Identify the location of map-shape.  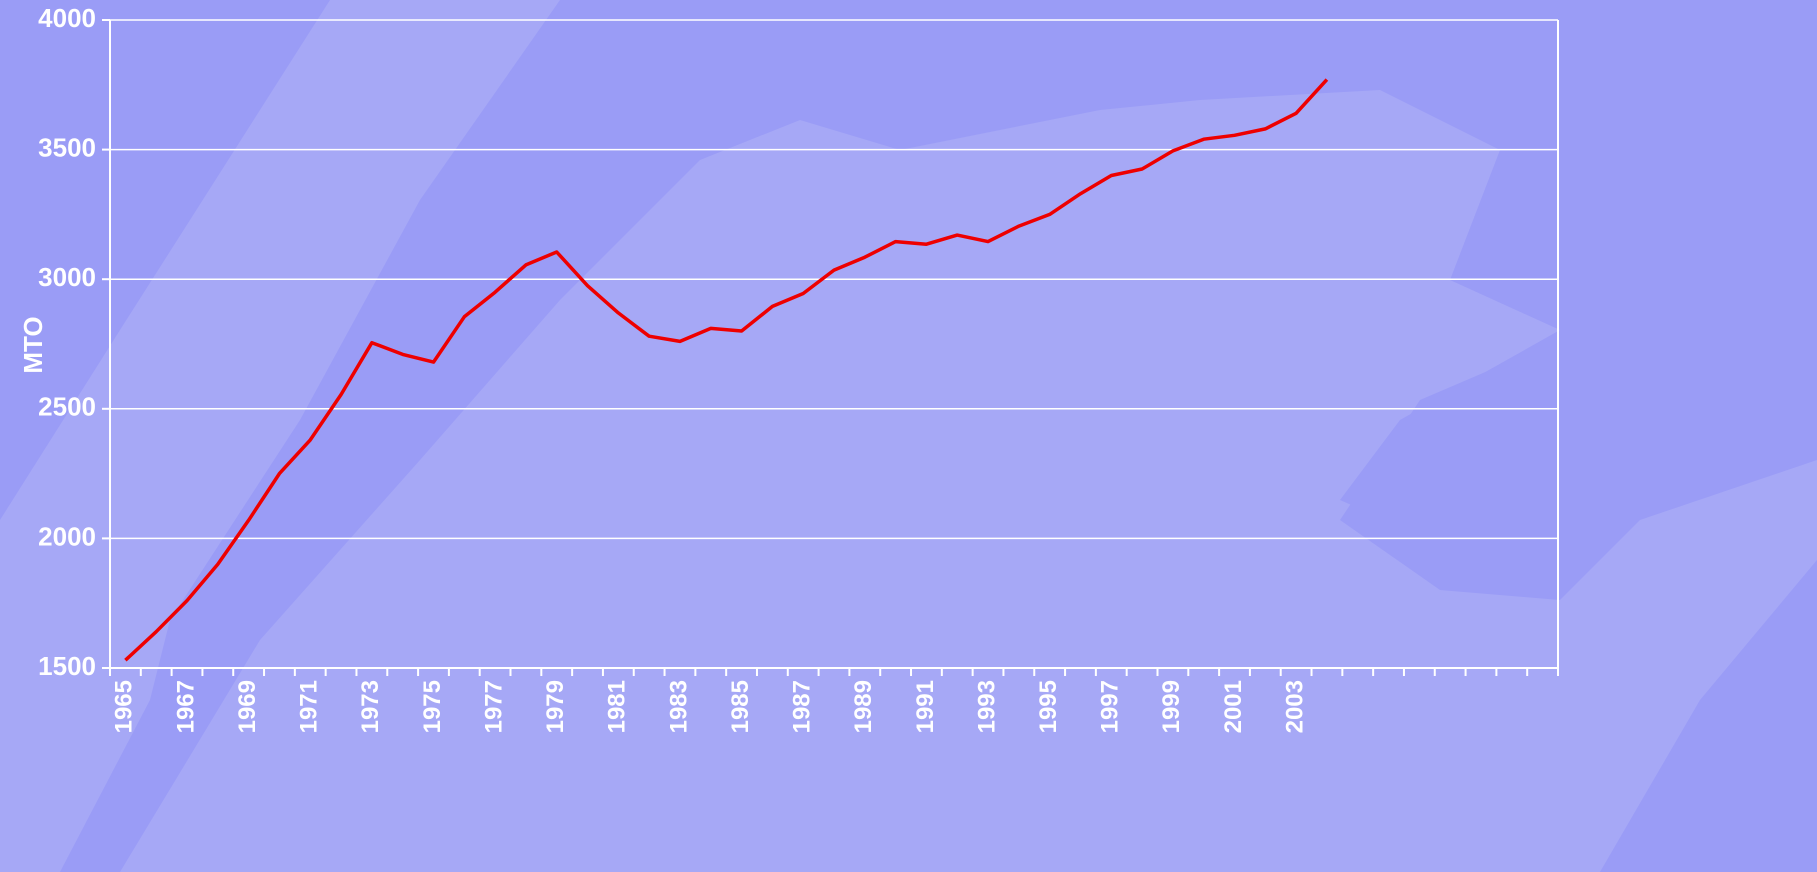
(1578, 440).